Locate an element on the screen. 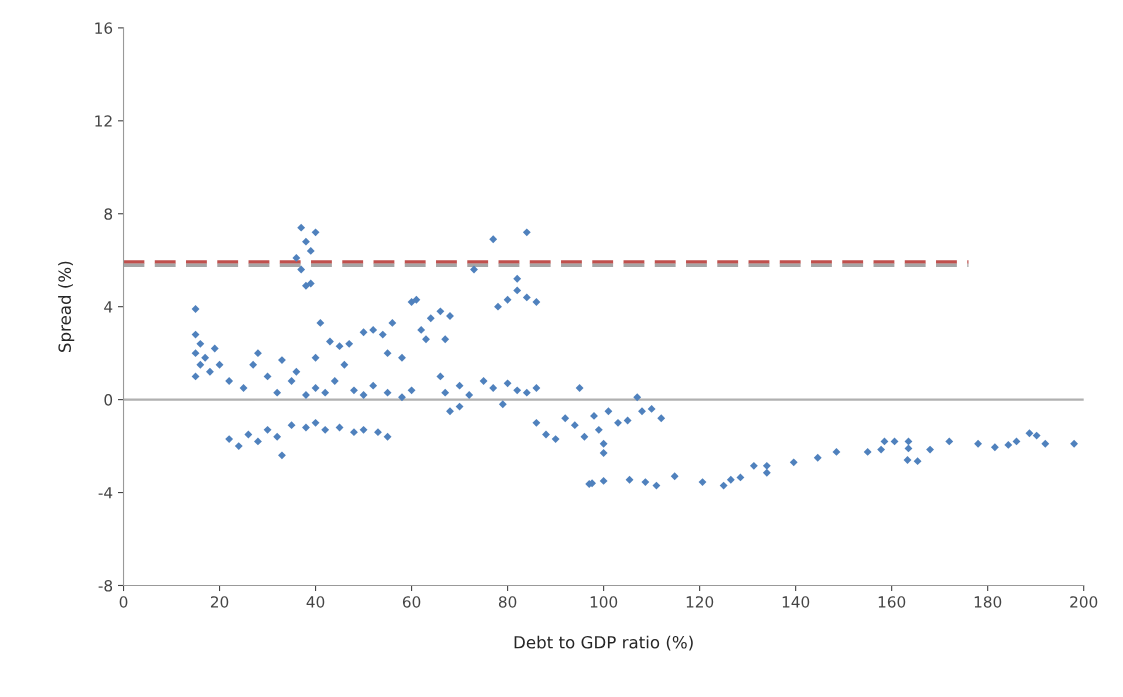 Image resolution: width=1123 pixels, height=697 pixels. x-tick-label: 160 is located at coordinates (892, 602).